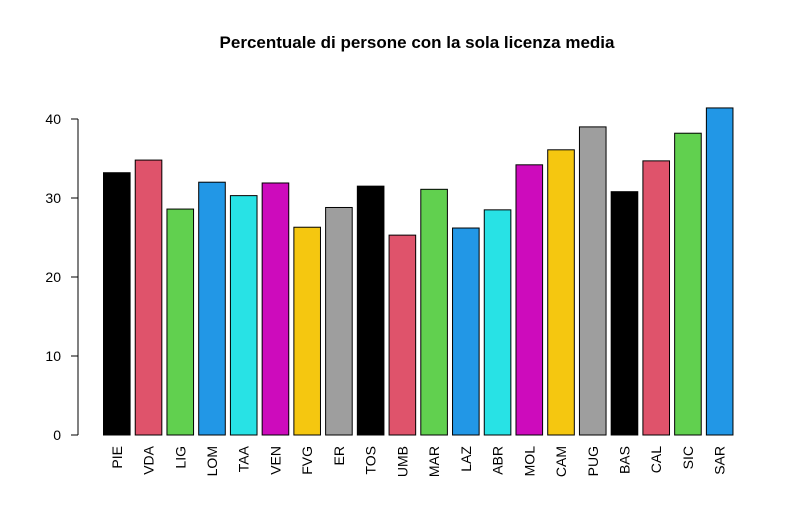  Describe the element at coordinates (148, 297) in the screenshot. I see `bar-vda` at that location.